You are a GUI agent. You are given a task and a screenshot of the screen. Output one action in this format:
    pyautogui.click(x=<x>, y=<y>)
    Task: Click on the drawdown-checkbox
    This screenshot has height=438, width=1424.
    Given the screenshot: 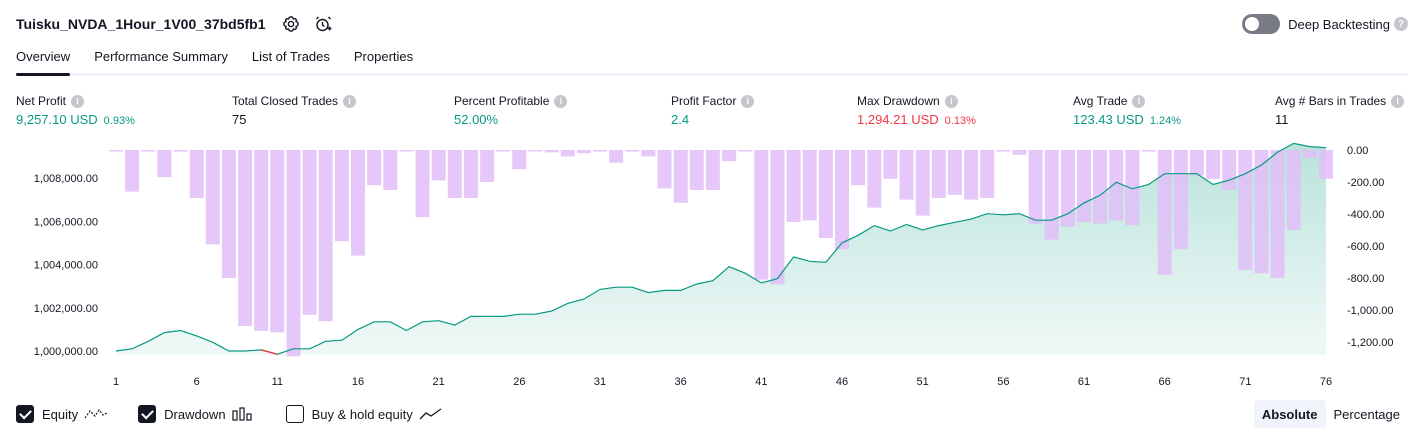 What is the action you would take?
    pyautogui.click(x=147, y=414)
    